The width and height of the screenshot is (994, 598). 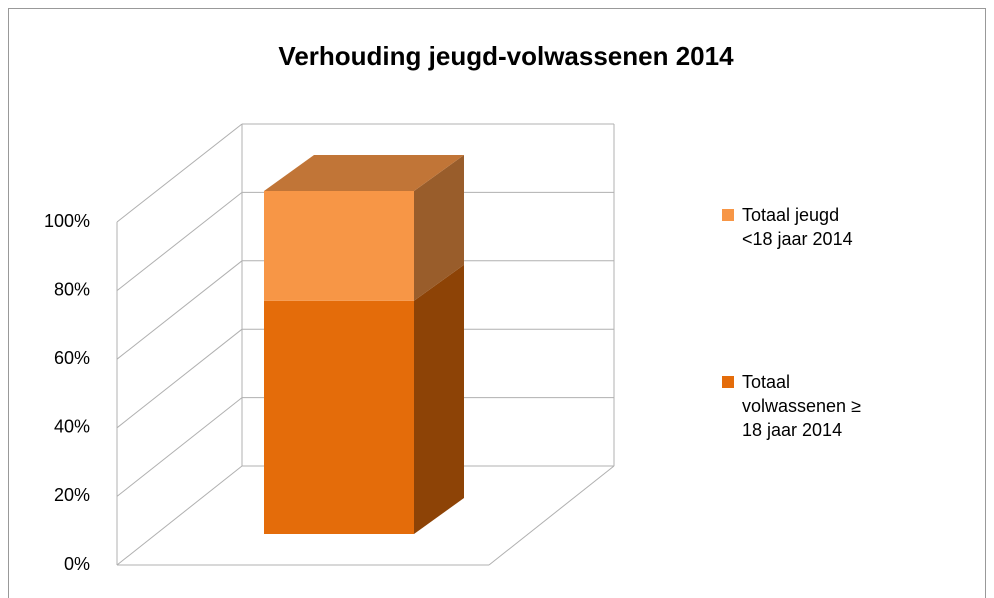 I want to click on floor-edge, so click(x=551, y=515).